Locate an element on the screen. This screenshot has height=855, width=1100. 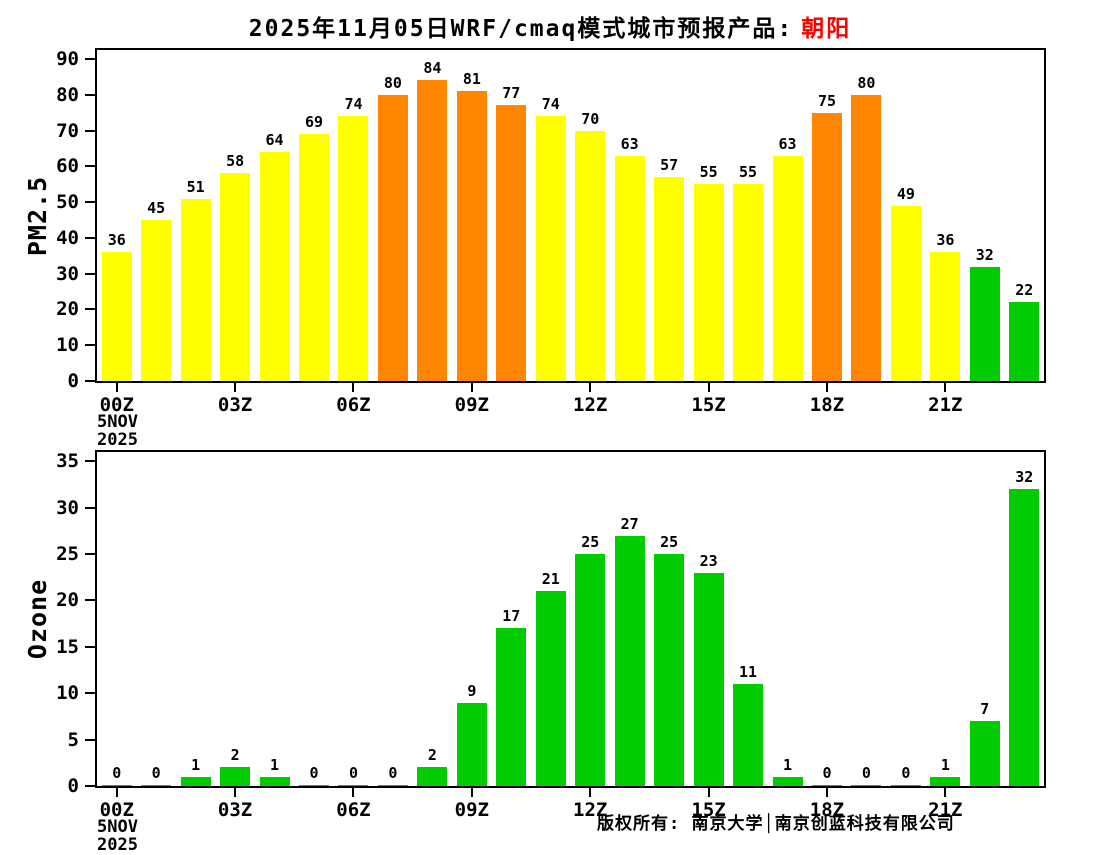
x-tick-label: 09Z is located at coordinates (471, 810).